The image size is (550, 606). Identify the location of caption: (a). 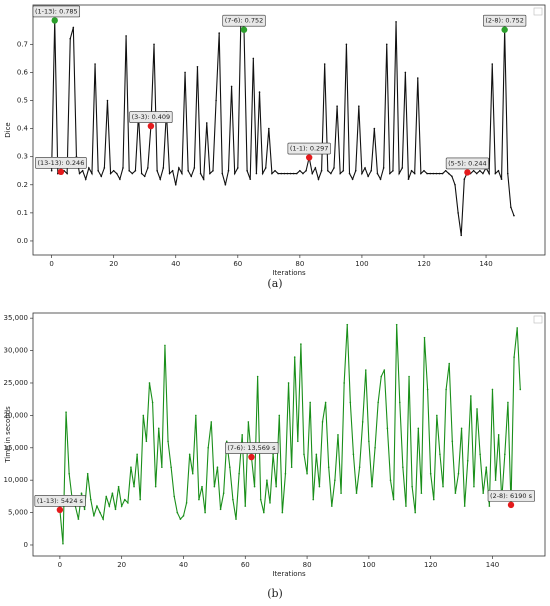
(274, 283).